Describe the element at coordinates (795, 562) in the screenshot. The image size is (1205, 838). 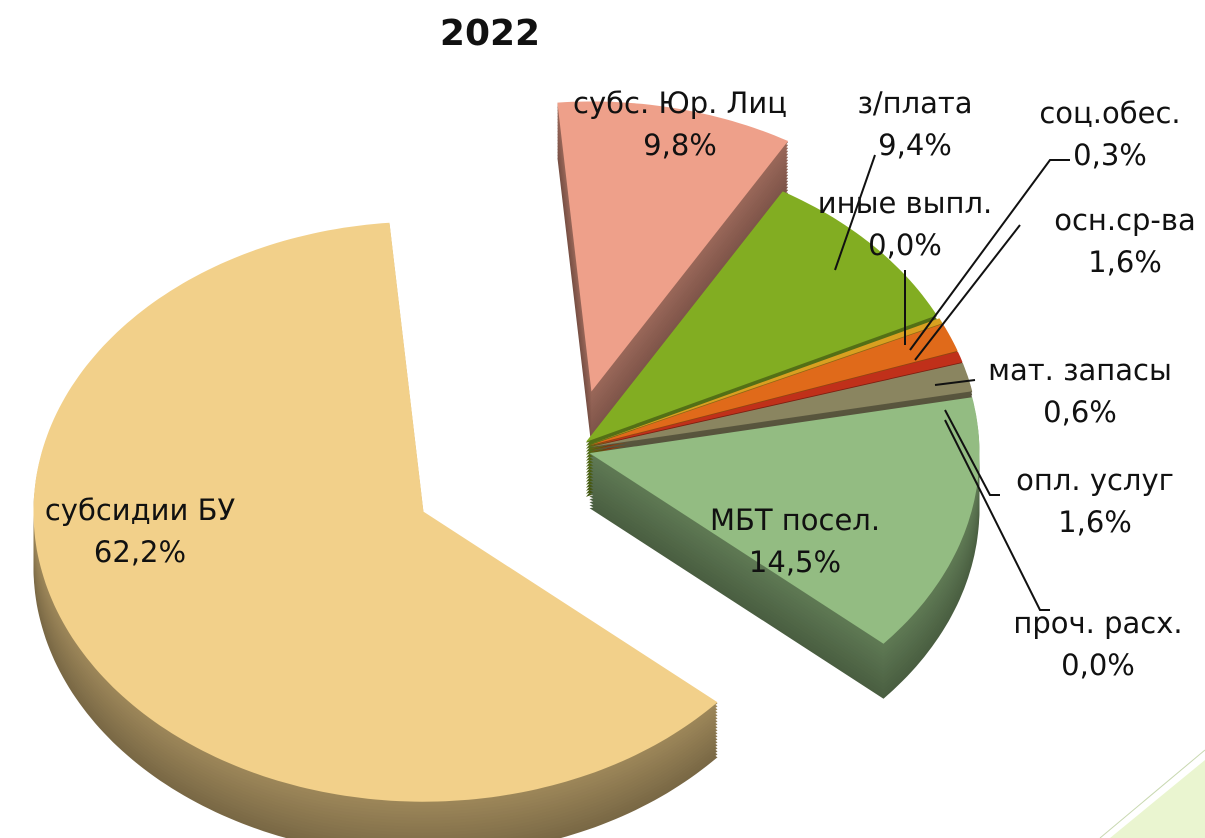
I see `slice-value-label: 14,5%` at that location.